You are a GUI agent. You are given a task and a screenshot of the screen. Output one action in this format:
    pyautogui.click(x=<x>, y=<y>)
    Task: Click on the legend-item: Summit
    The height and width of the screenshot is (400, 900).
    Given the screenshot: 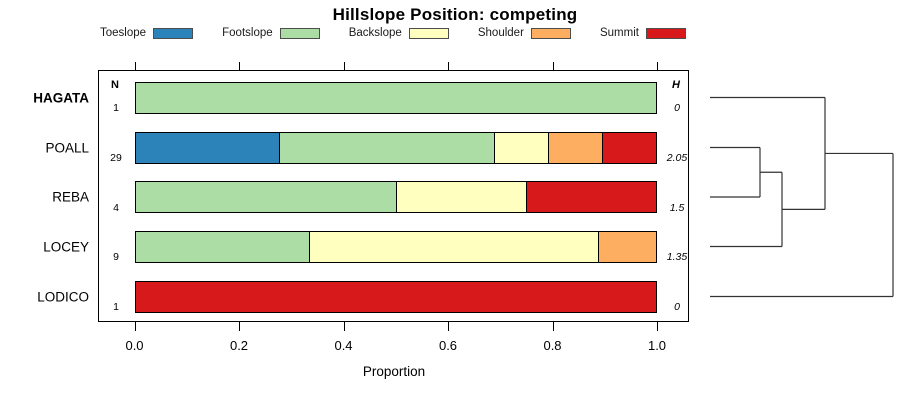 What is the action you would take?
    pyautogui.click(x=643, y=33)
    